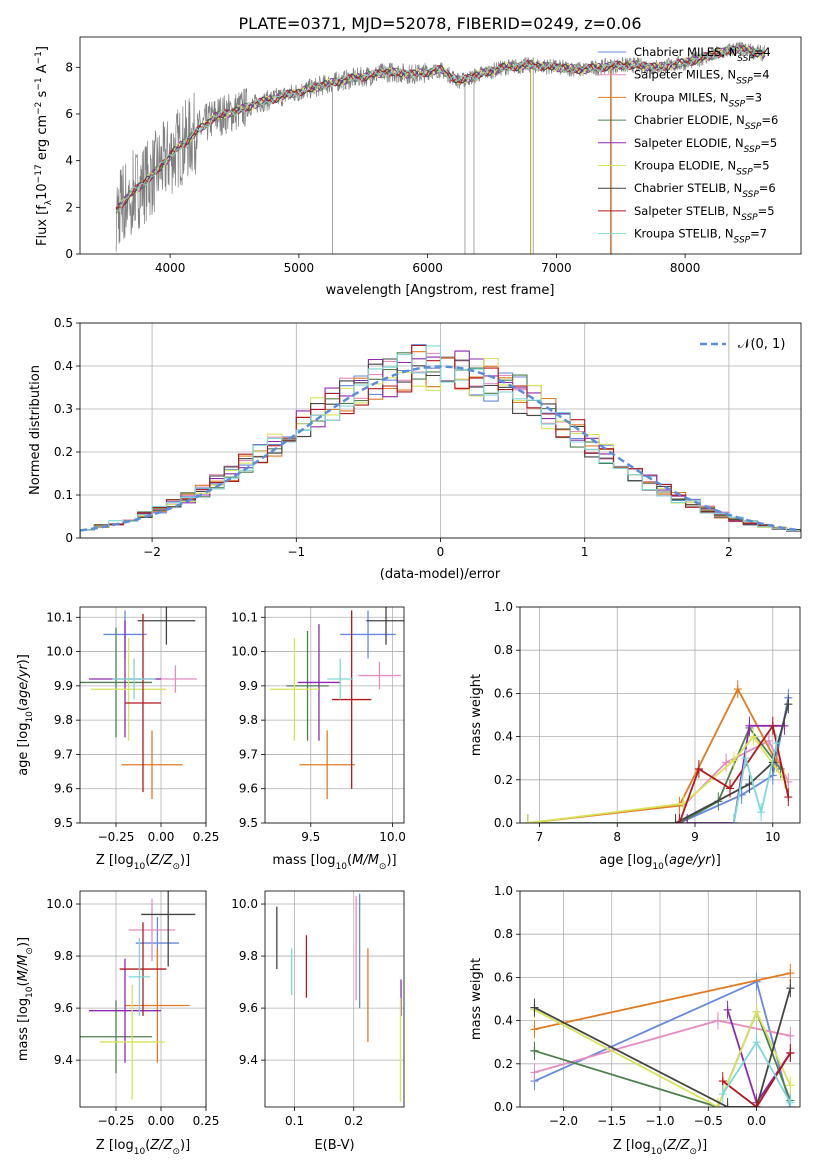 This screenshot has height=1170, width=819. What do you see at coordinates (611, 1121) in the screenshot?
I see `tick-label-x: −1.5` at bounding box center [611, 1121].